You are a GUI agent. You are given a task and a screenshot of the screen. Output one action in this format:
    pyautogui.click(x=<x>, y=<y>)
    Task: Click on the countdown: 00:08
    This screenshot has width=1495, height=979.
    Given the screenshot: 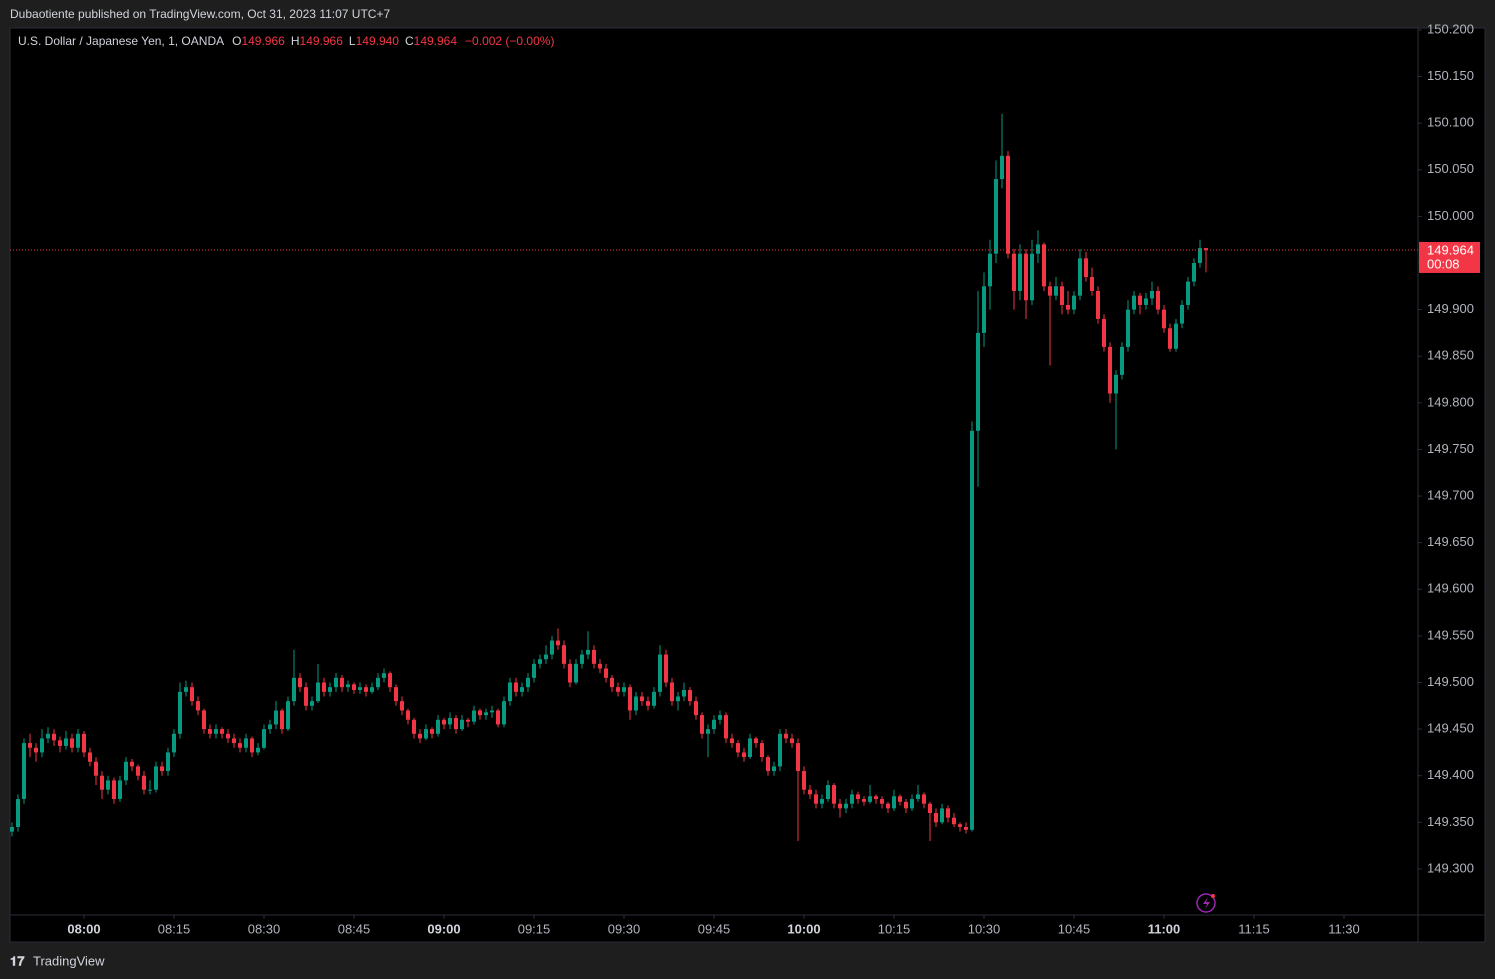 What is the action you would take?
    pyautogui.click(x=1443, y=263)
    